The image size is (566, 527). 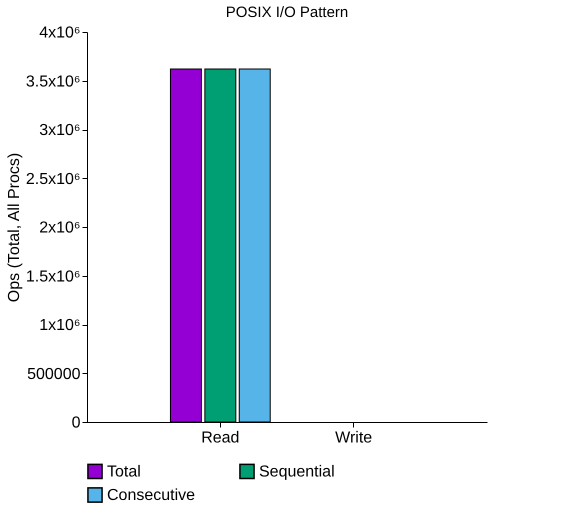 What do you see at coordinates (53, 179) in the screenshot?
I see `y-tick-label: 2.5x10⁶` at bounding box center [53, 179].